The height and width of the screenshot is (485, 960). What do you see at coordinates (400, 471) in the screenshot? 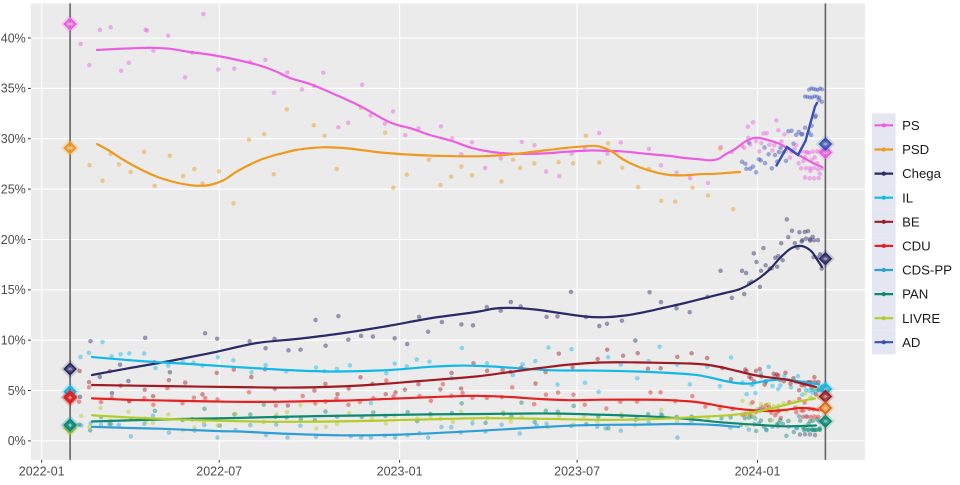
I see `svg-text: 2023-01` at bounding box center [400, 471].